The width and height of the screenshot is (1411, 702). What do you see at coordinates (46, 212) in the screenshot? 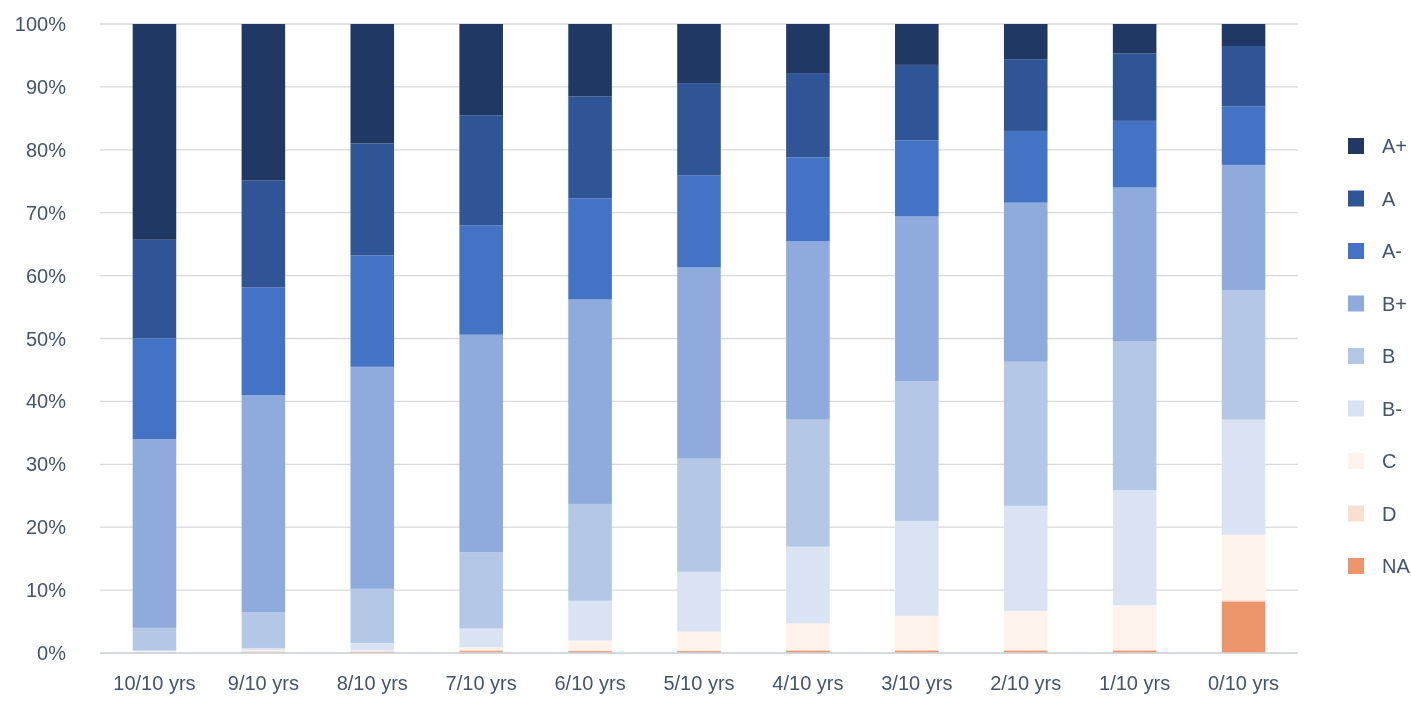
I see `y-tick-label: 70%` at bounding box center [46, 212].